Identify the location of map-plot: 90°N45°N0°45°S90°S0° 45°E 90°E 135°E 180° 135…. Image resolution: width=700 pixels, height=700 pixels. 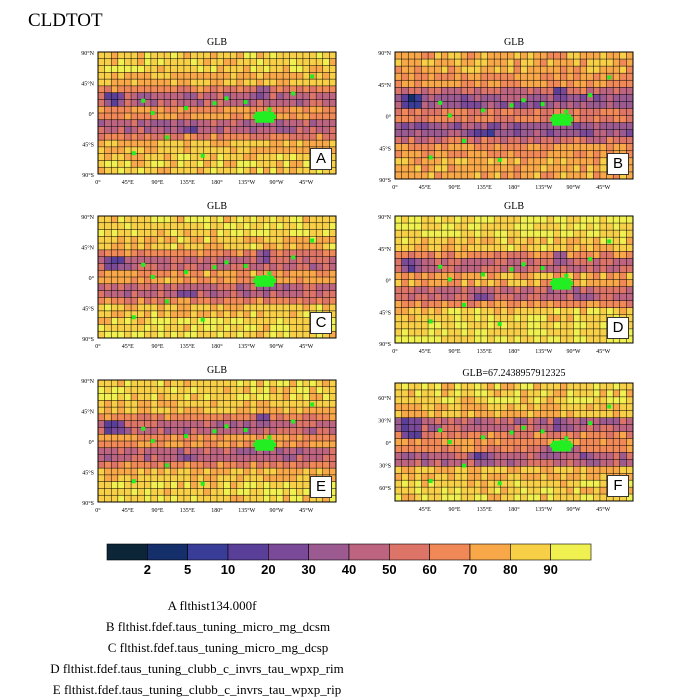
(506, 284).